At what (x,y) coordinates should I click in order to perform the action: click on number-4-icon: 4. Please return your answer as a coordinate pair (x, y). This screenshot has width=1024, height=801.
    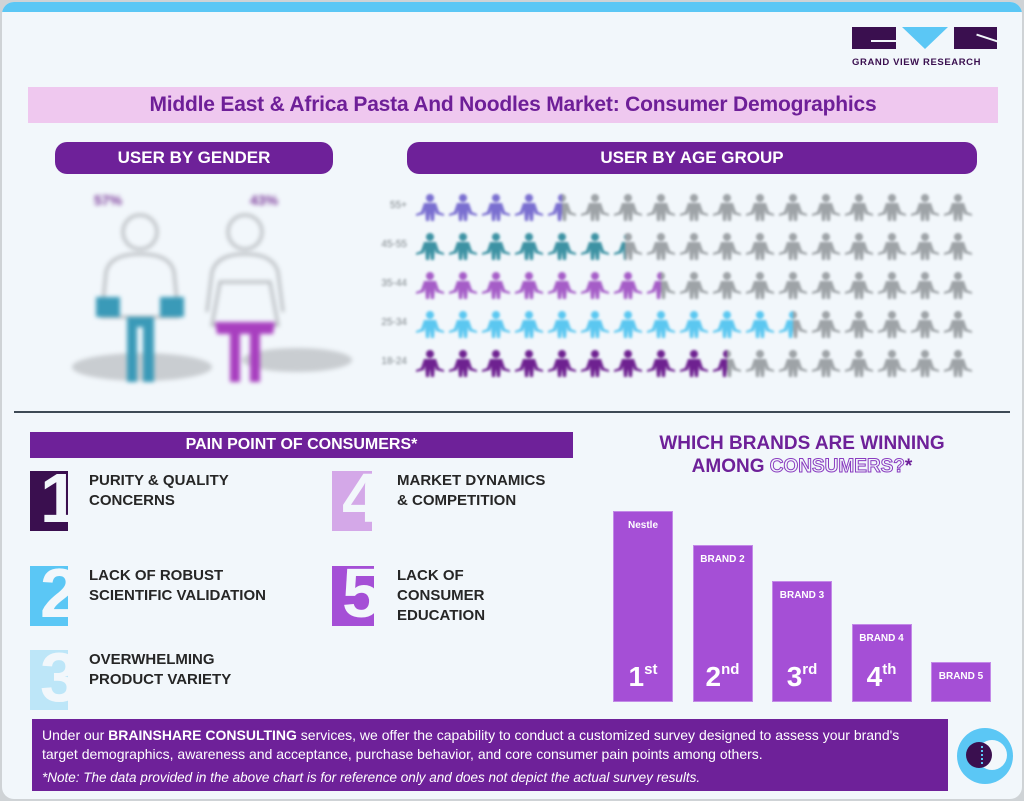
    Looking at the image, I should click on (352, 501).